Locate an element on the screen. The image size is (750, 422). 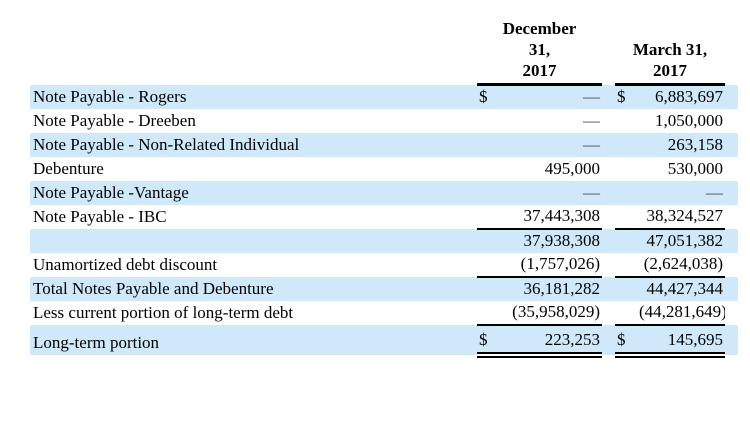
mar-value: 6,883,697 is located at coordinates (682, 96).